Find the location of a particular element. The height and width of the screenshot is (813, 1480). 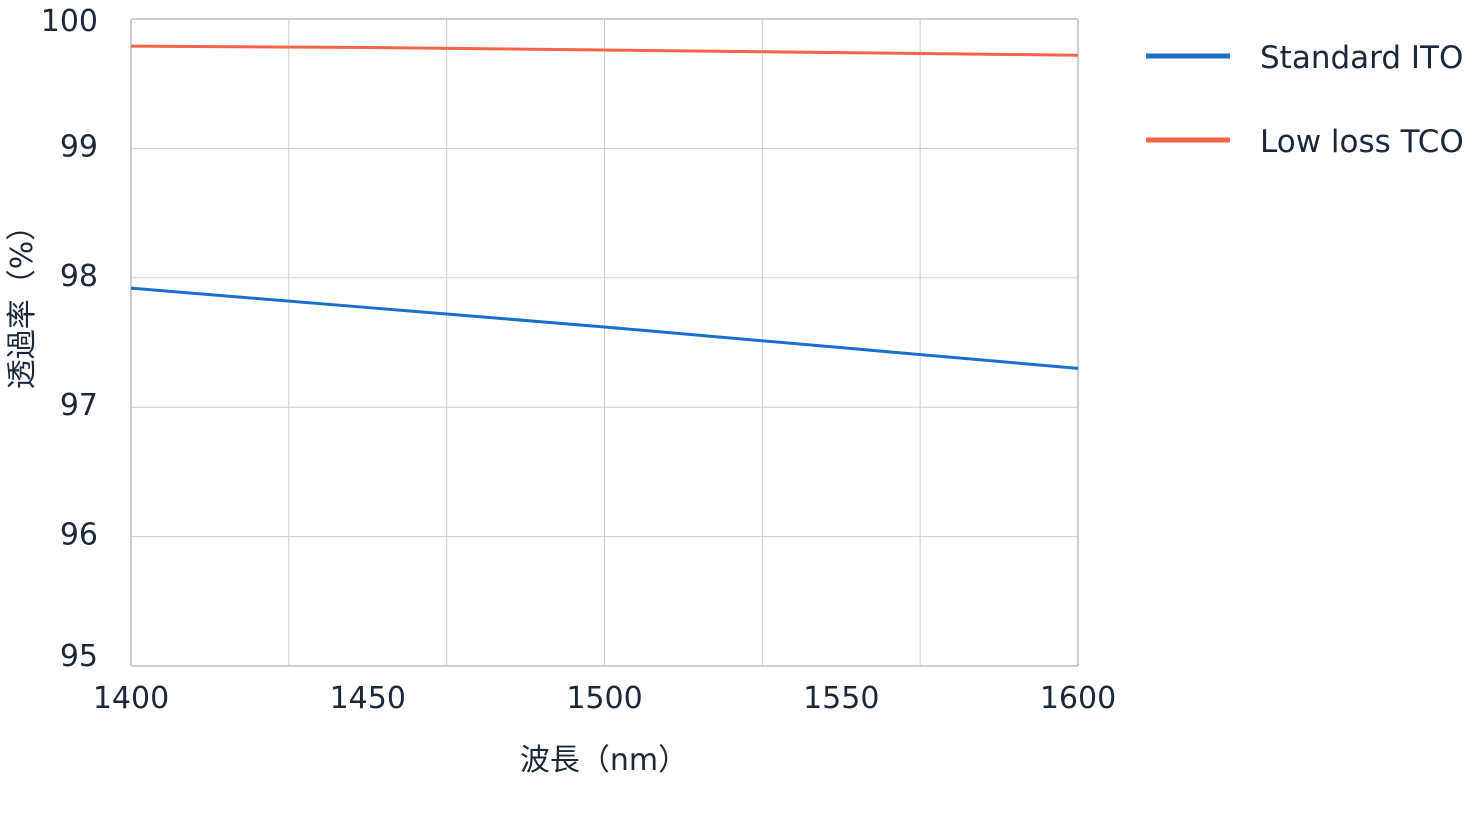

x-tick-label: 1500 is located at coordinates (604, 698).